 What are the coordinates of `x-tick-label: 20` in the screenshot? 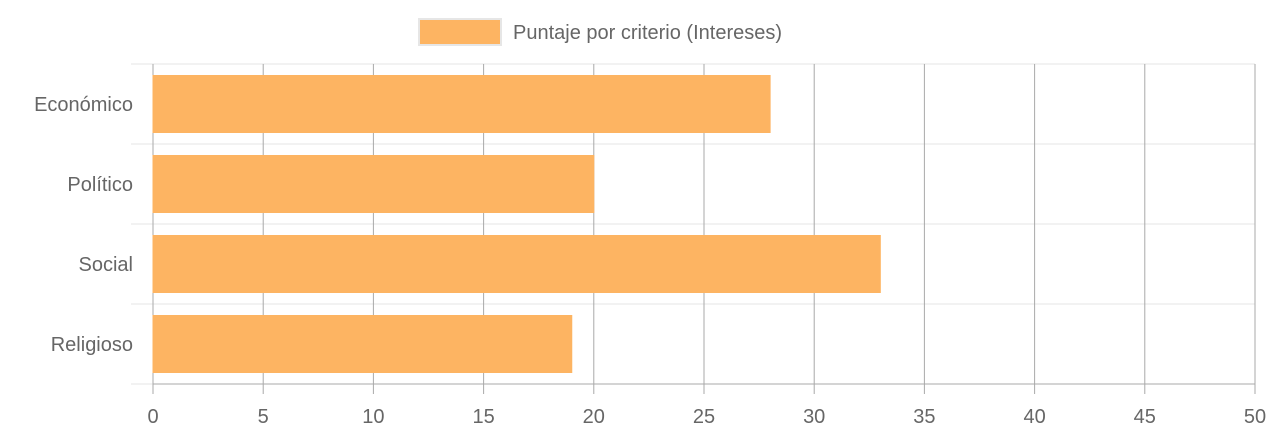 It's located at (594, 417).